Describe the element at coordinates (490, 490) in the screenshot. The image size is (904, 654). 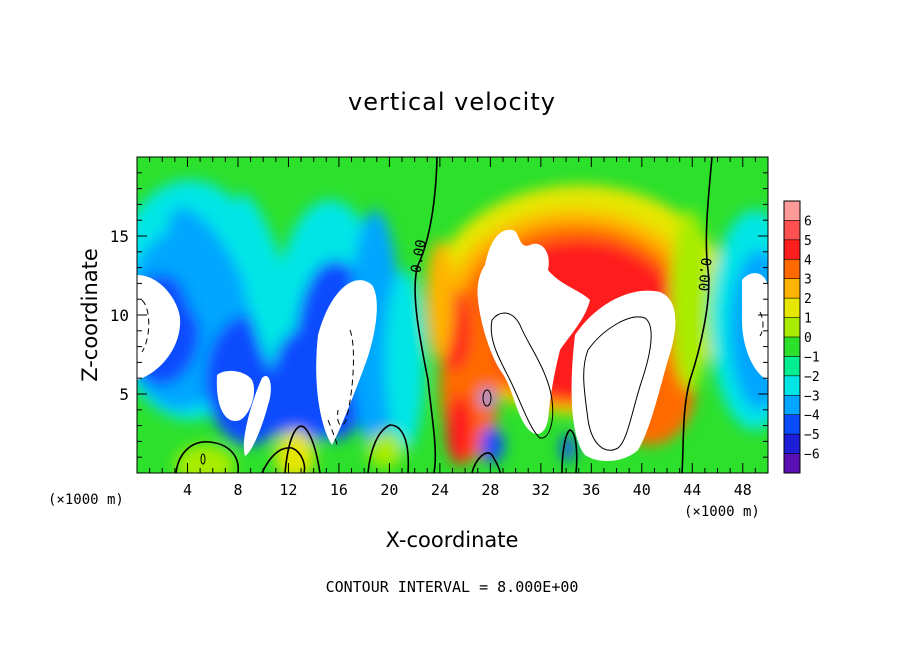
I see `x-tick-label: 28` at that location.